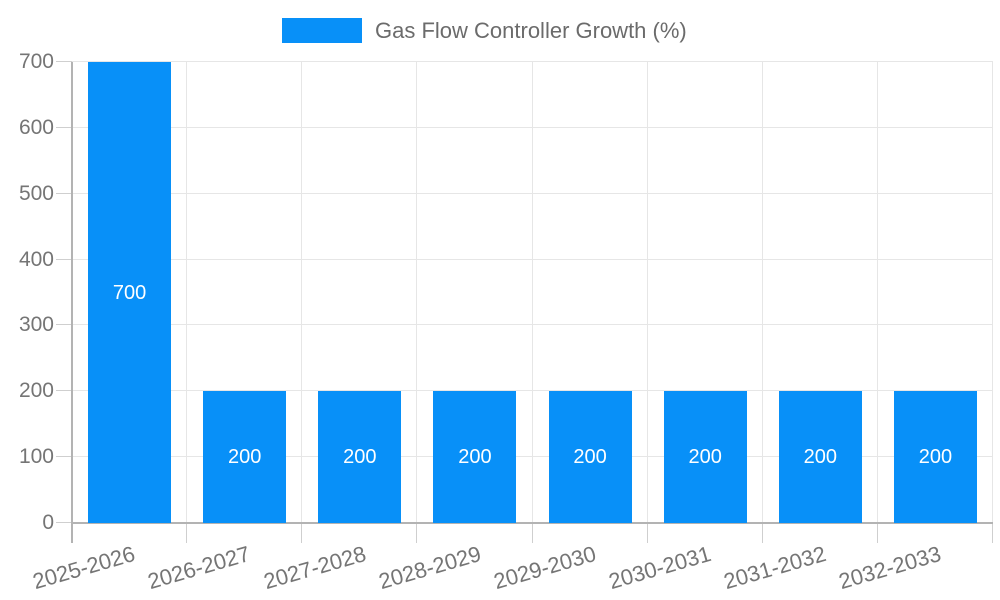 The image size is (1000, 600). Describe the element at coordinates (36, 61) in the screenshot. I see `y-axis-tick-label: 700` at that location.